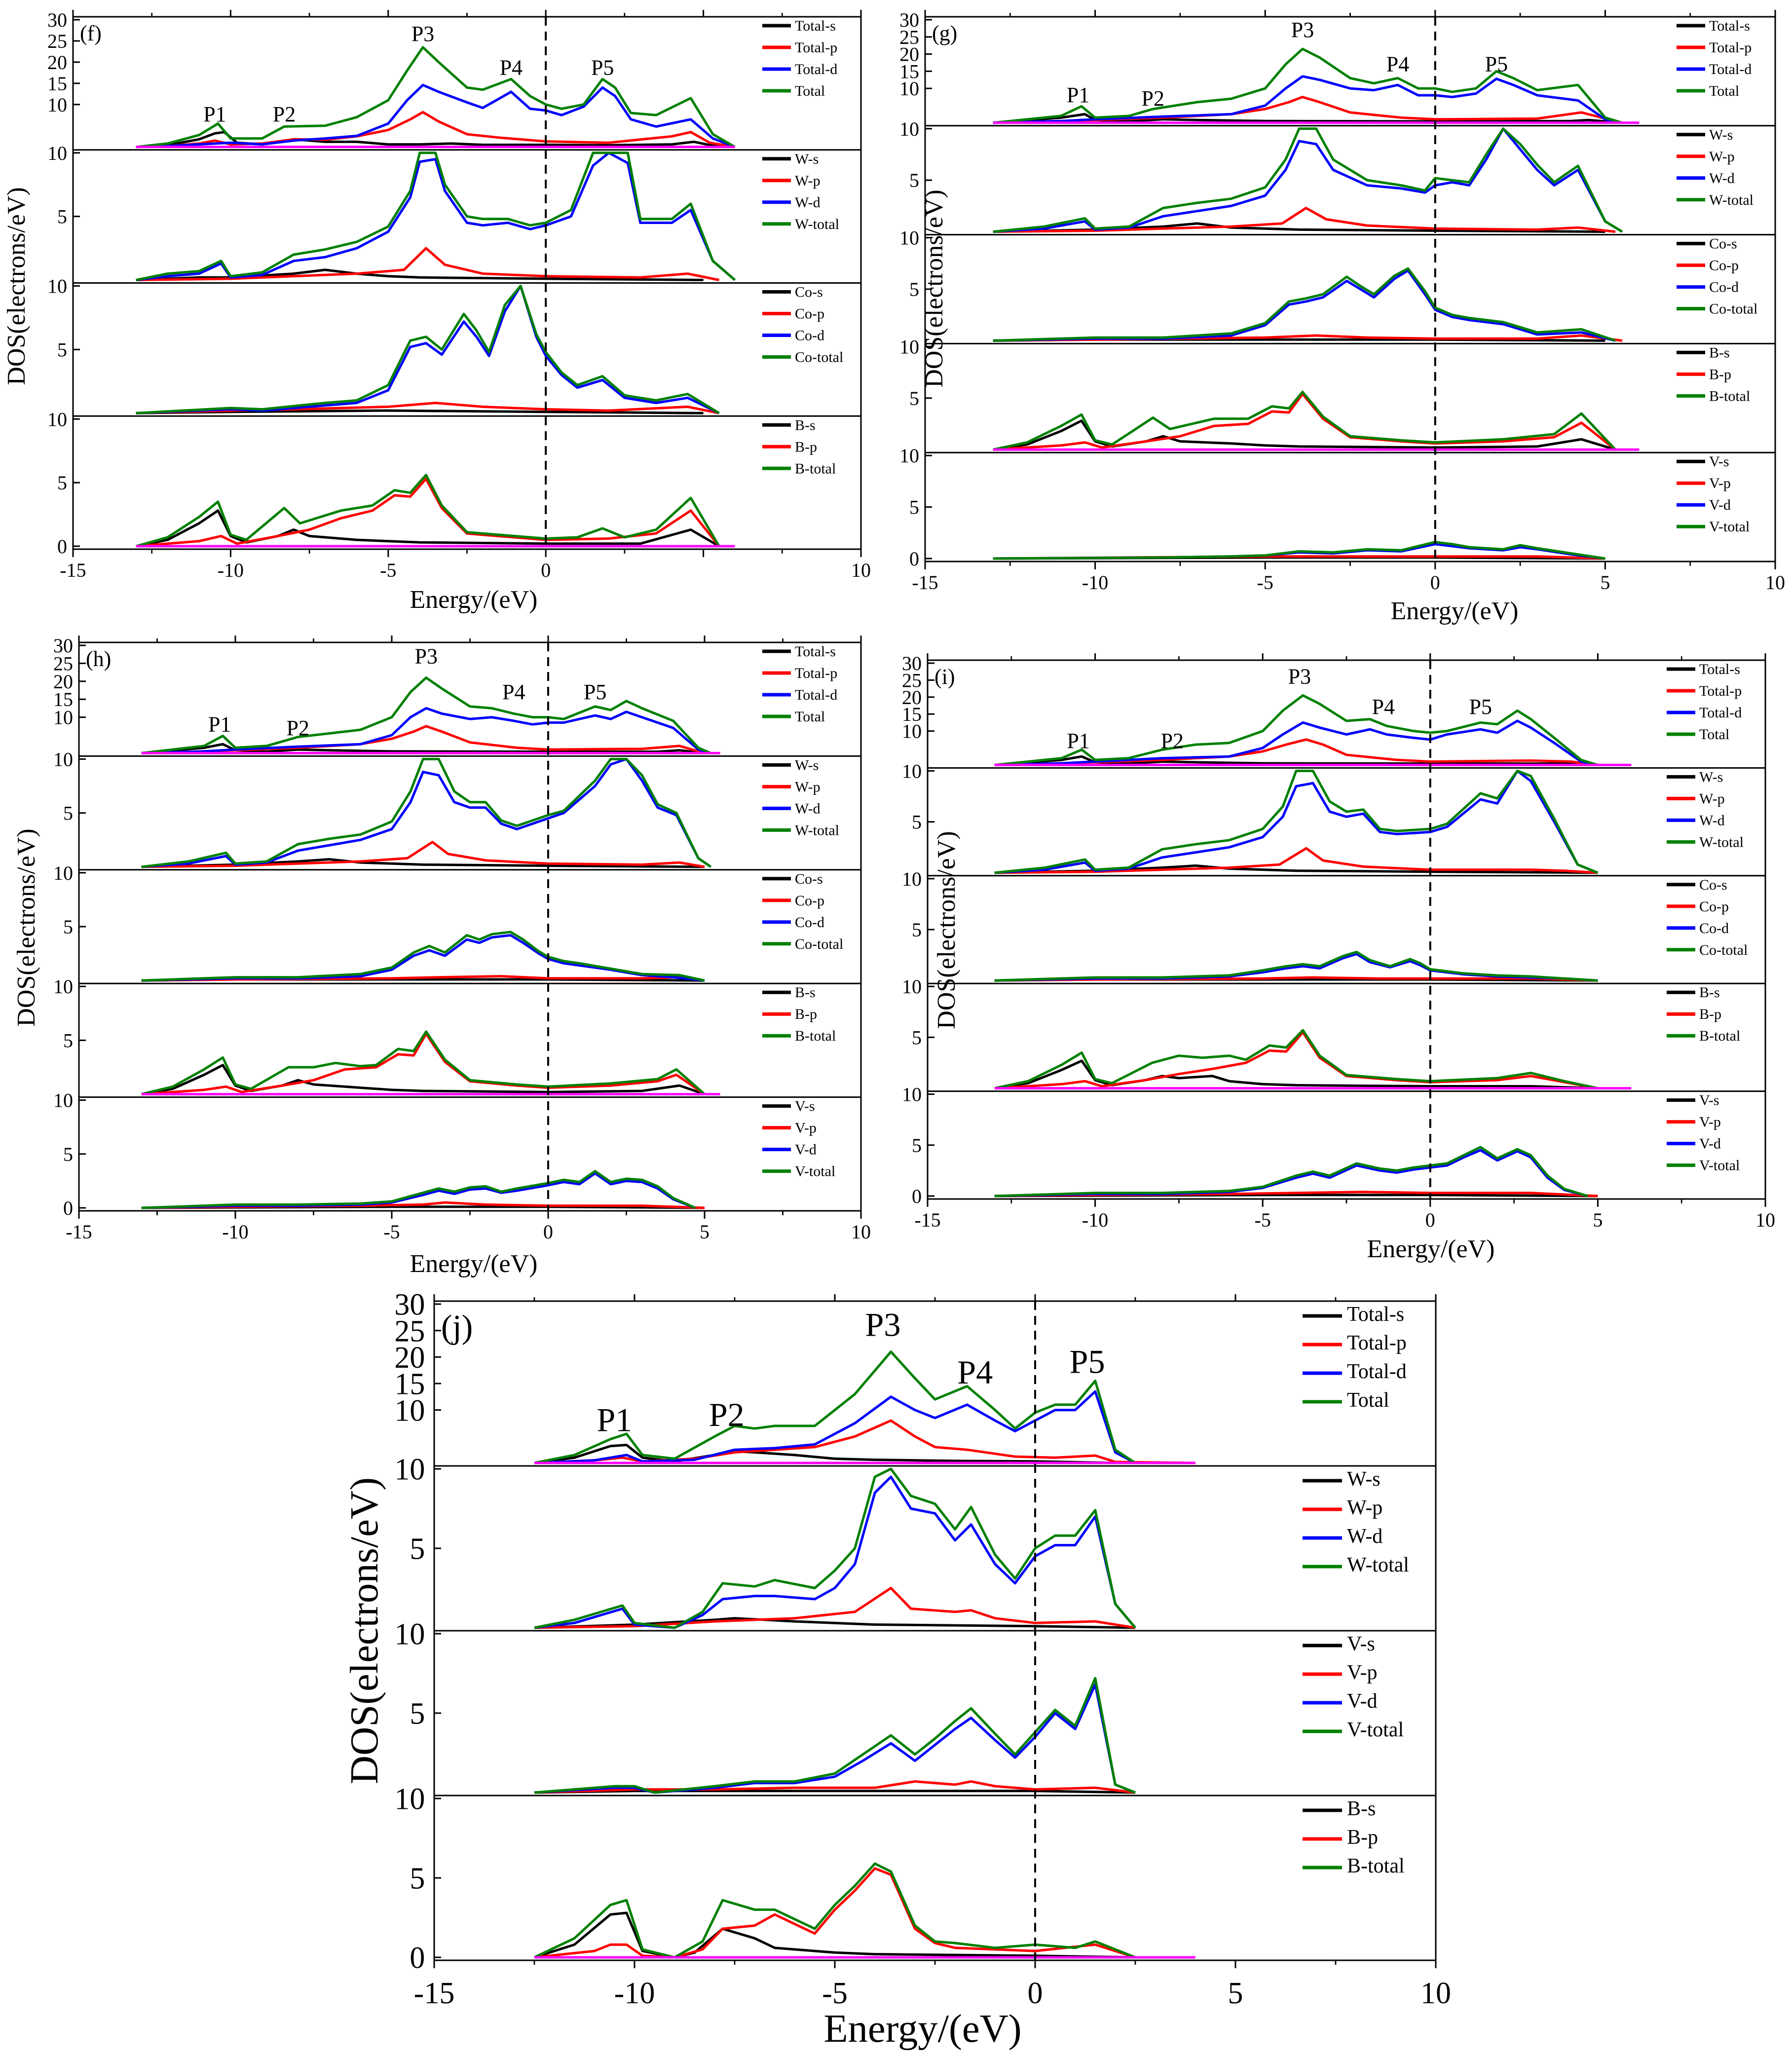  What do you see at coordinates (1364, 1479) in the screenshot?
I see `legend-label: W-s` at bounding box center [1364, 1479].